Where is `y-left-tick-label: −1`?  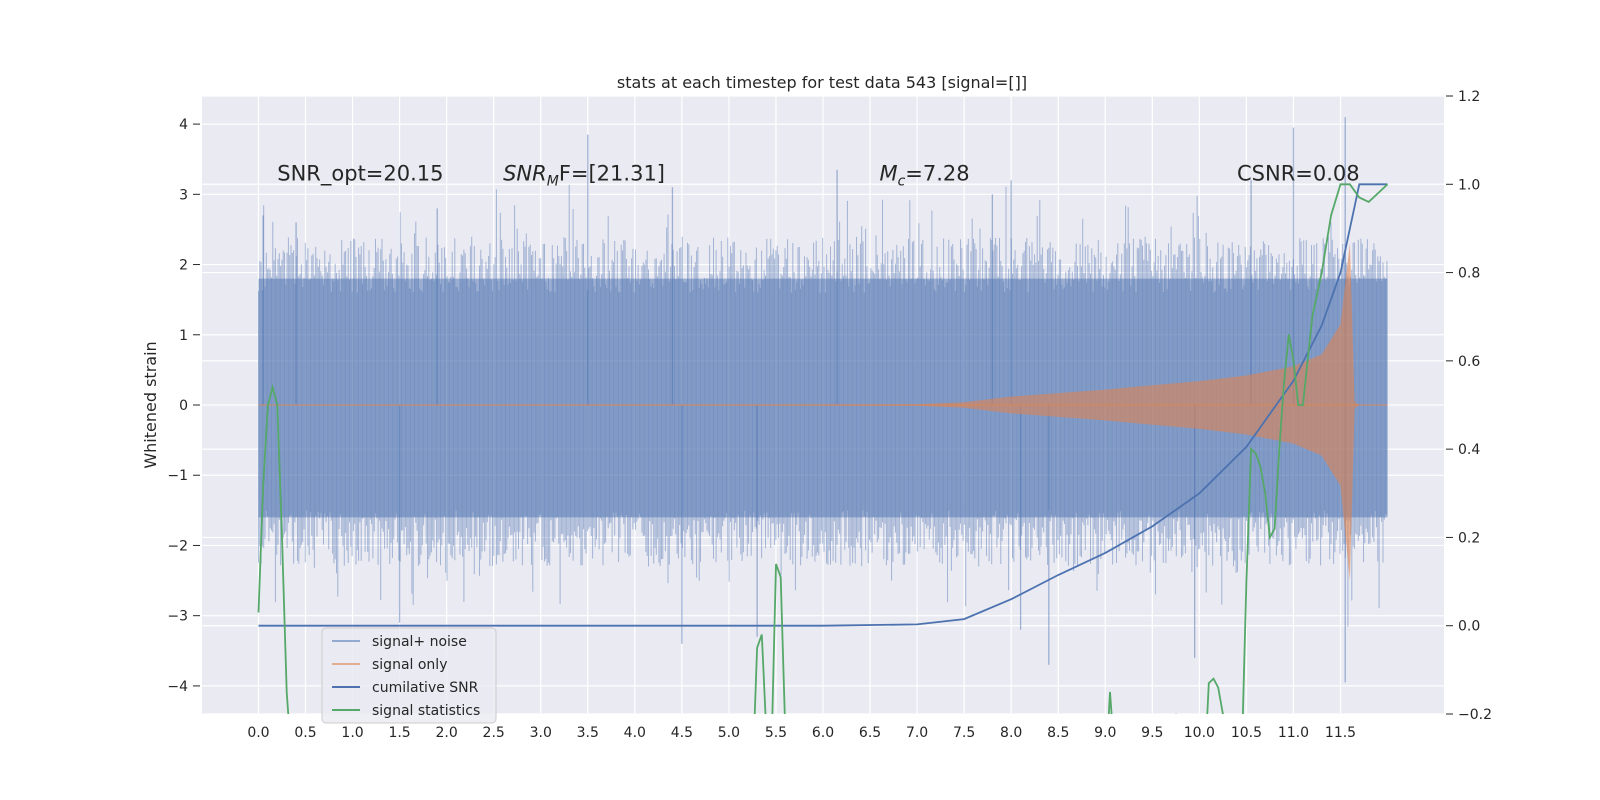 y-left-tick-label: −1 is located at coordinates (177, 476).